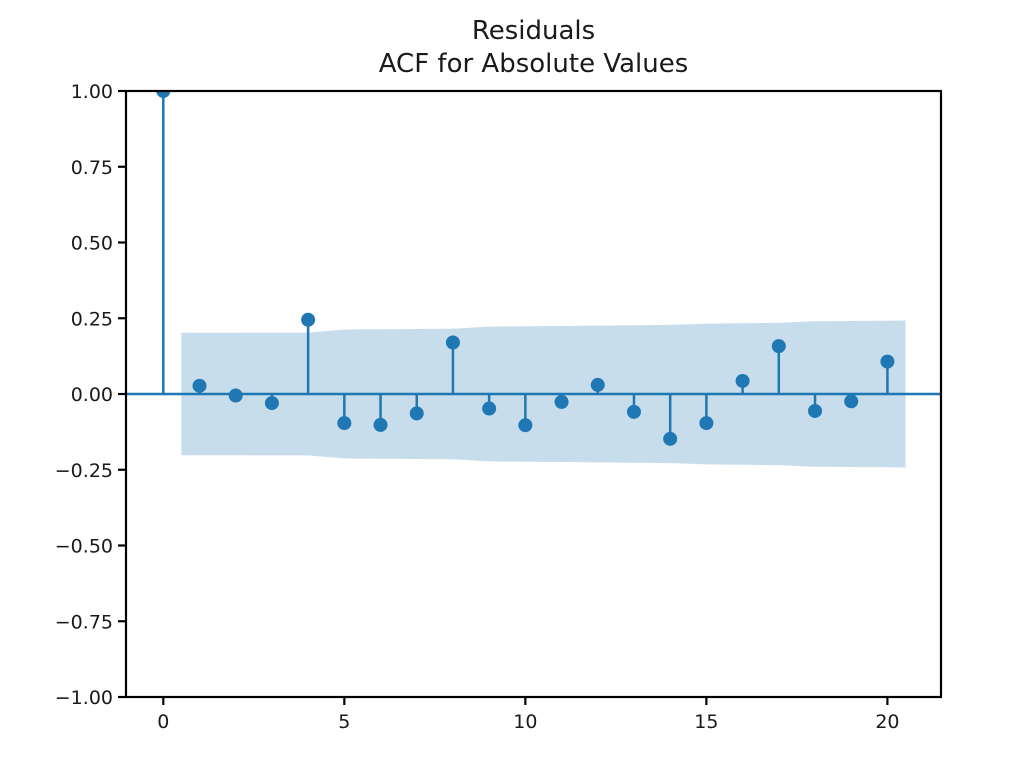 This screenshot has width=1024, height=782. I want to click on chart-title-line-2: ACF for Absolute Values, so click(534, 64).